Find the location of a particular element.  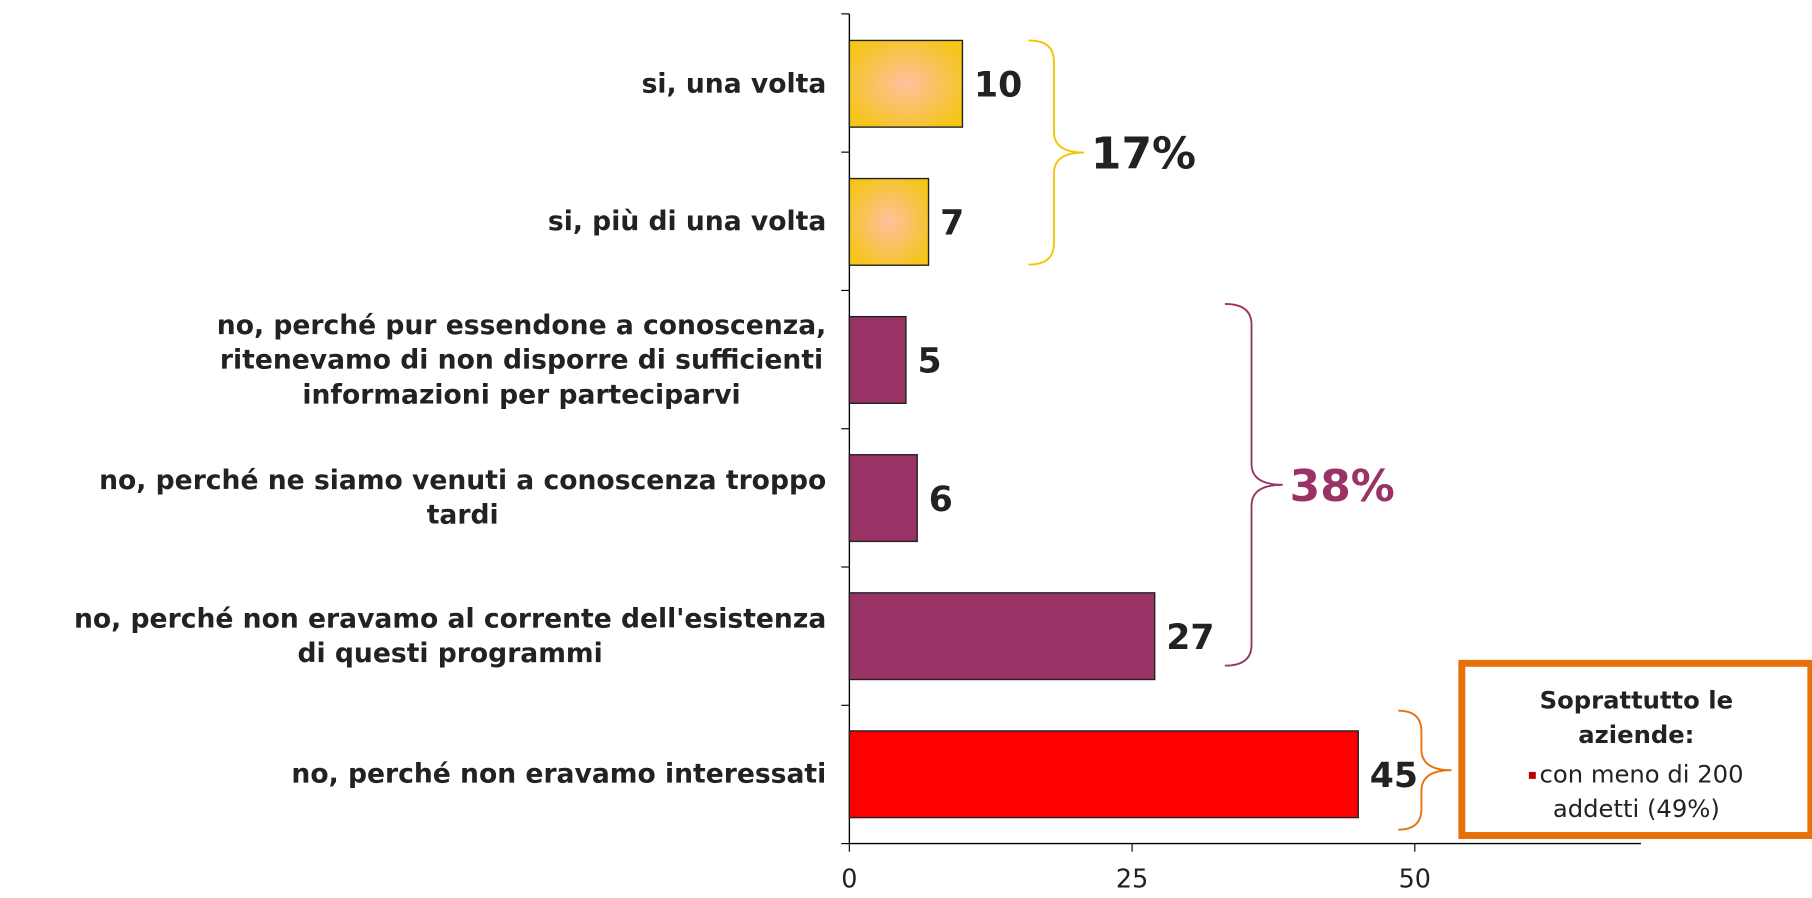

value-label: 6 is located at coordinates (941, 500).